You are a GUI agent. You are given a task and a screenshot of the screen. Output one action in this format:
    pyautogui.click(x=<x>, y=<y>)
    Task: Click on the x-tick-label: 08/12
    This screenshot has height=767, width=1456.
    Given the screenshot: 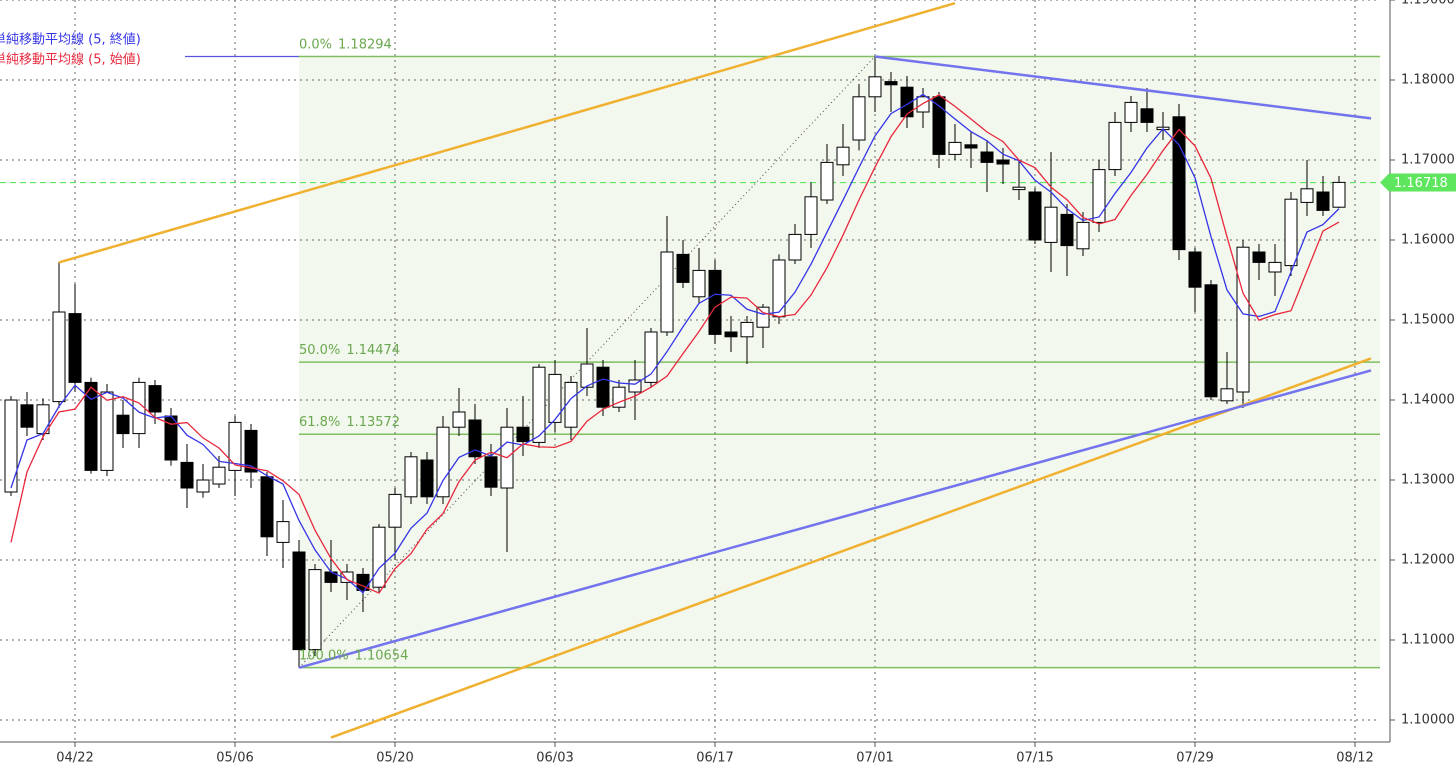 What is the action you would take?
    pyautogui.click(x=1354, y=758)
    